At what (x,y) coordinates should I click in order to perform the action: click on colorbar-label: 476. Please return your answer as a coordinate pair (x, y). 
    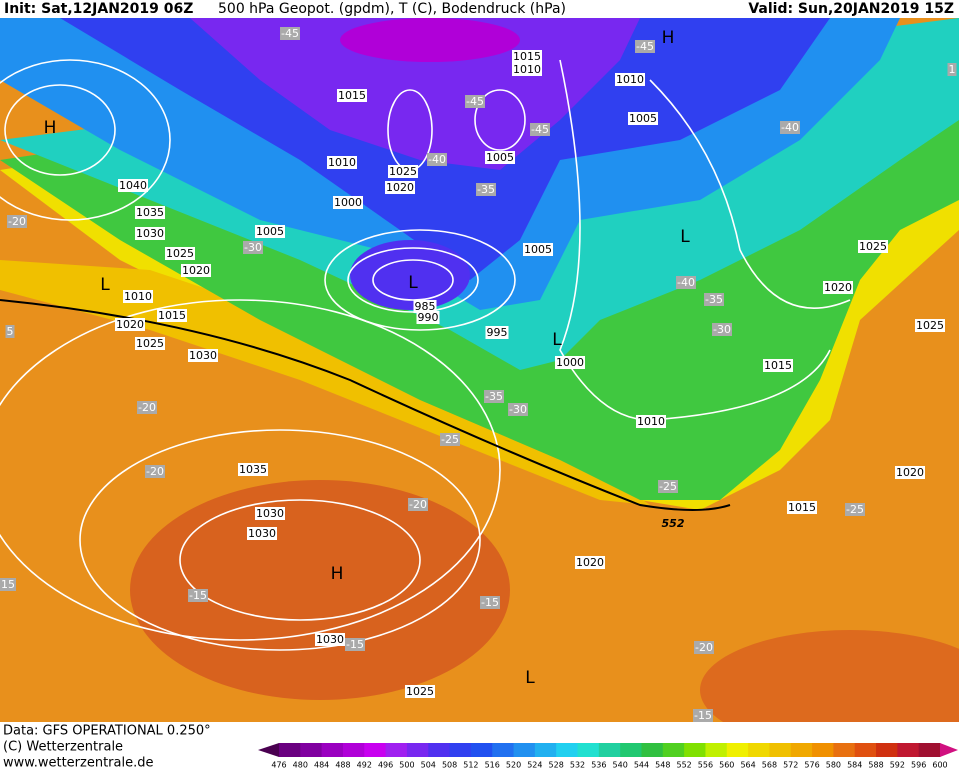
    Looking at the image, I should click on (278, 765).